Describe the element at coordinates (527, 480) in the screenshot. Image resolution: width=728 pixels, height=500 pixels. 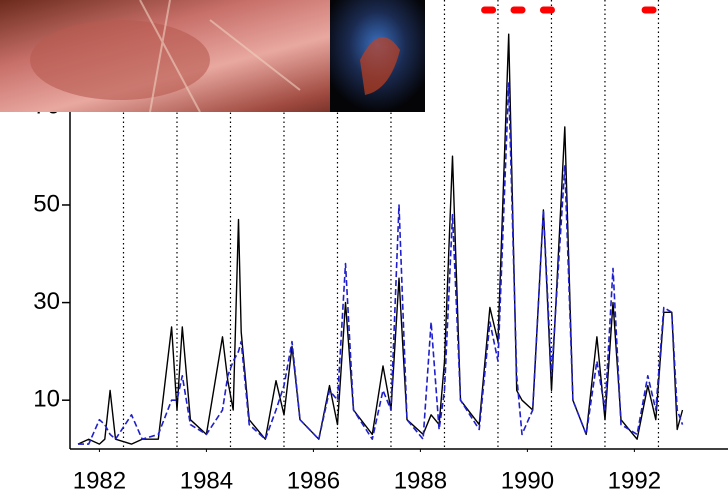
I see `x-tick-label: 1990` at that location.